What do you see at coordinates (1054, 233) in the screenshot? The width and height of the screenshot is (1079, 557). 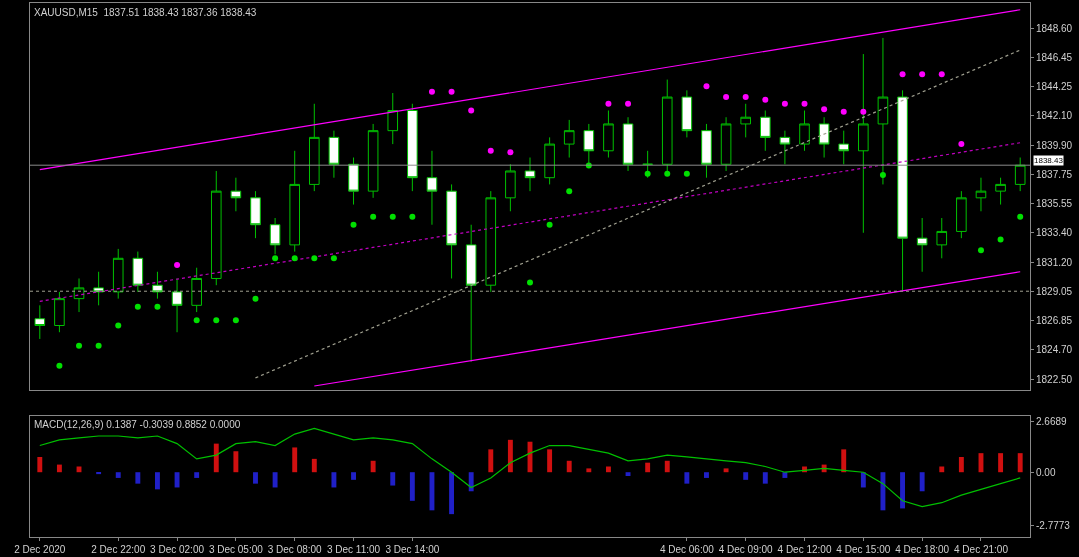 I see `y-tick-label: 1833.40` at bounding box center [1054, 233].